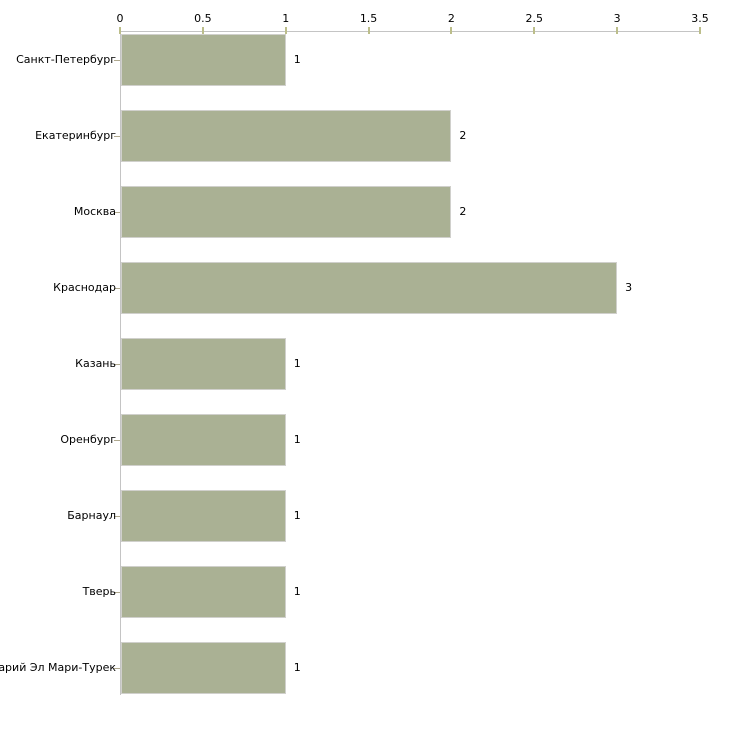  Describe the element at coordinates (91, 515) in the screenshot. I see `category-label: Барнаул` at that location.